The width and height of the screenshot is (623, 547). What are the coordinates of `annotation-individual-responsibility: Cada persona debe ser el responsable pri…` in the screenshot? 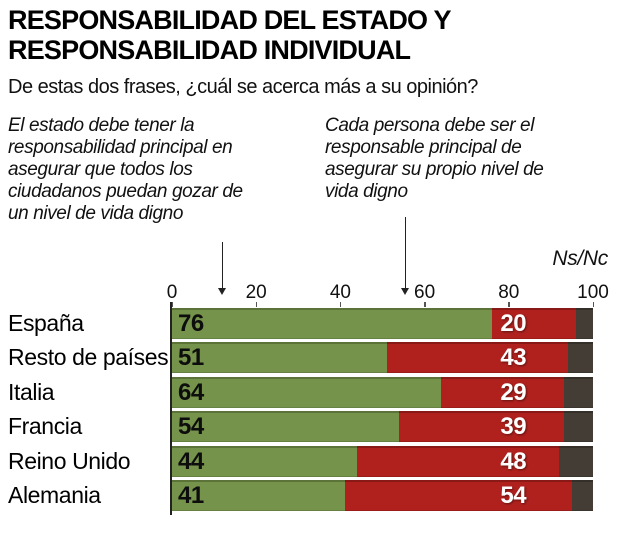 It's located at (434, 158).